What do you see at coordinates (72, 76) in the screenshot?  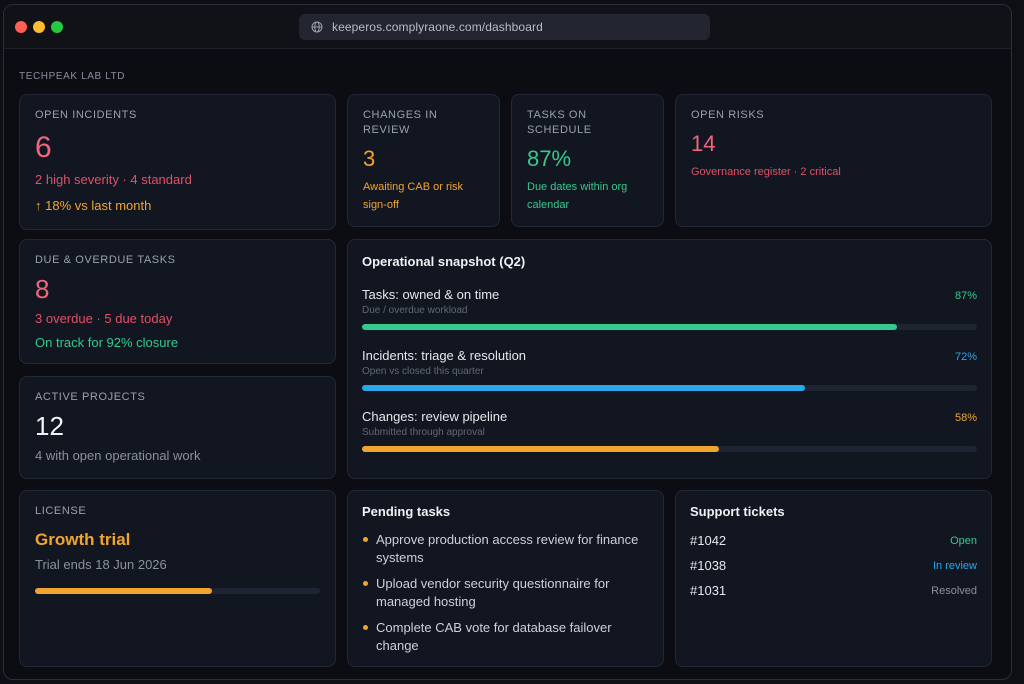 I see `organization-name: TECHPEAK LAB LTD` at bounding box center [72, 76].